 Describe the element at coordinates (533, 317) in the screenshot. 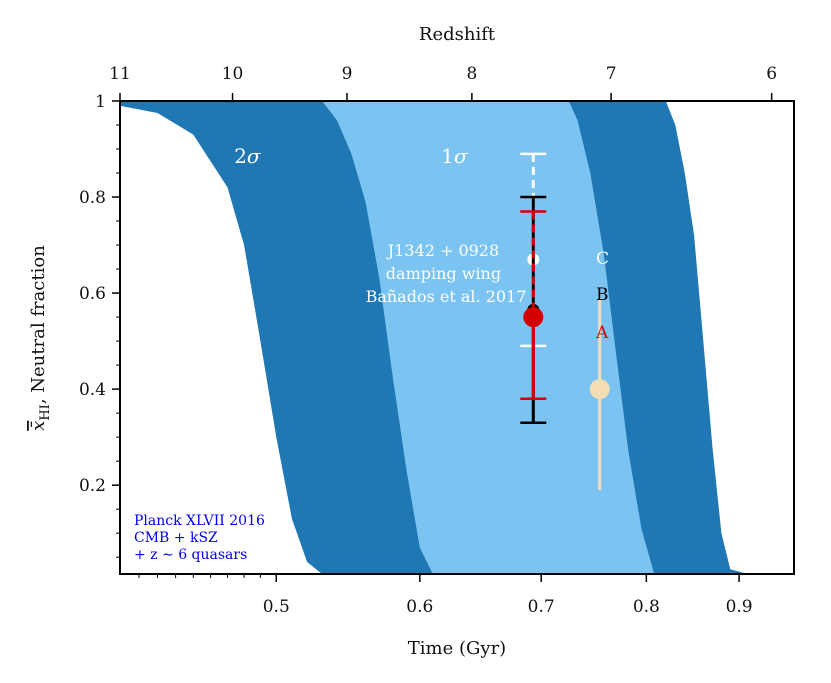

I see `marker-a` at that location.